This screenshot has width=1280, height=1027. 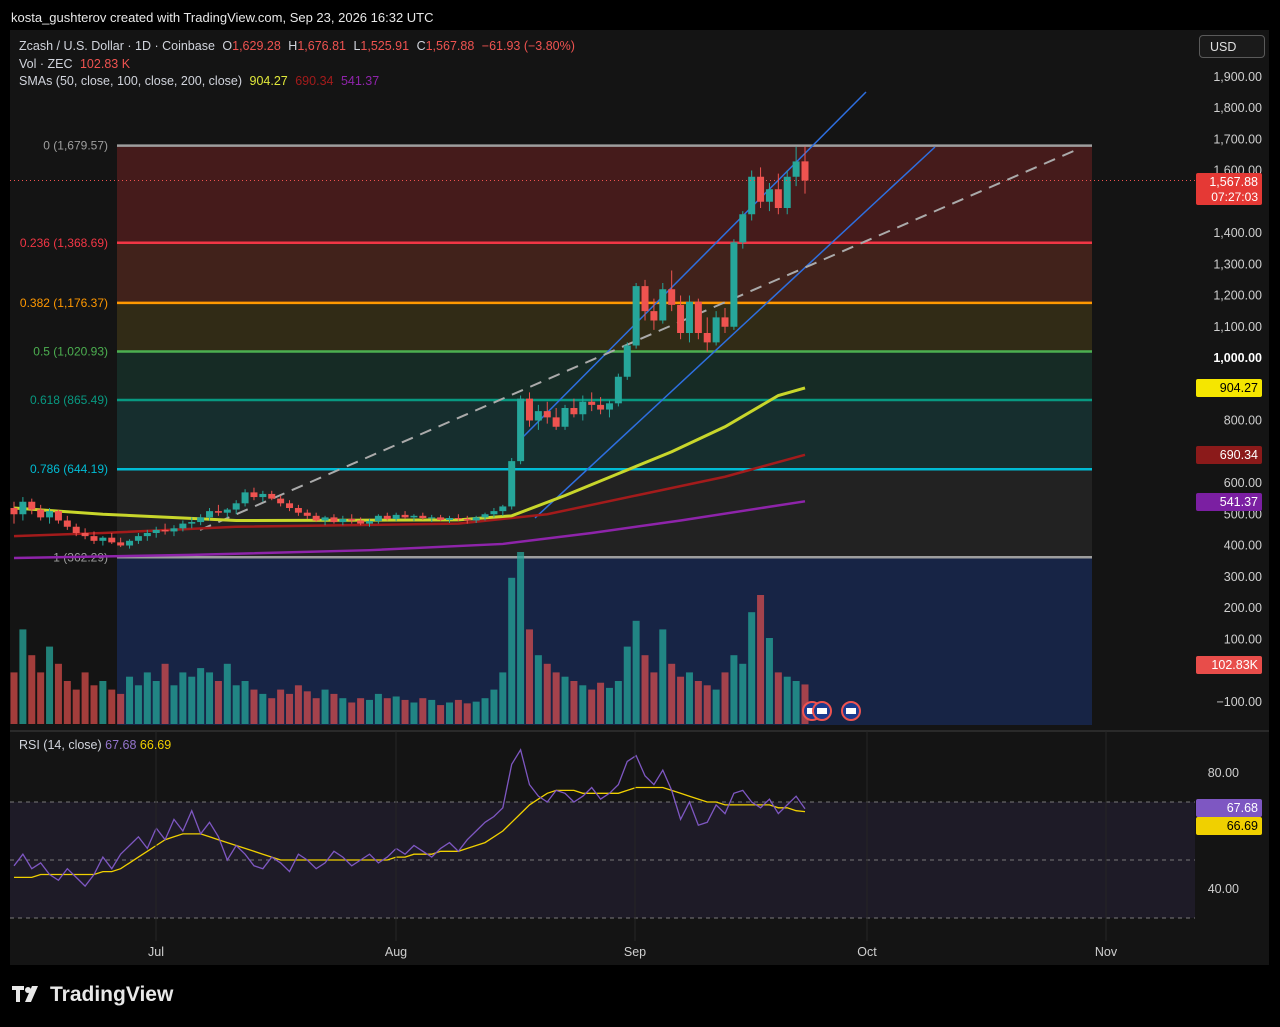 I want to click on rsi-axis-label: 80.00, so click(x=1223, y=773).